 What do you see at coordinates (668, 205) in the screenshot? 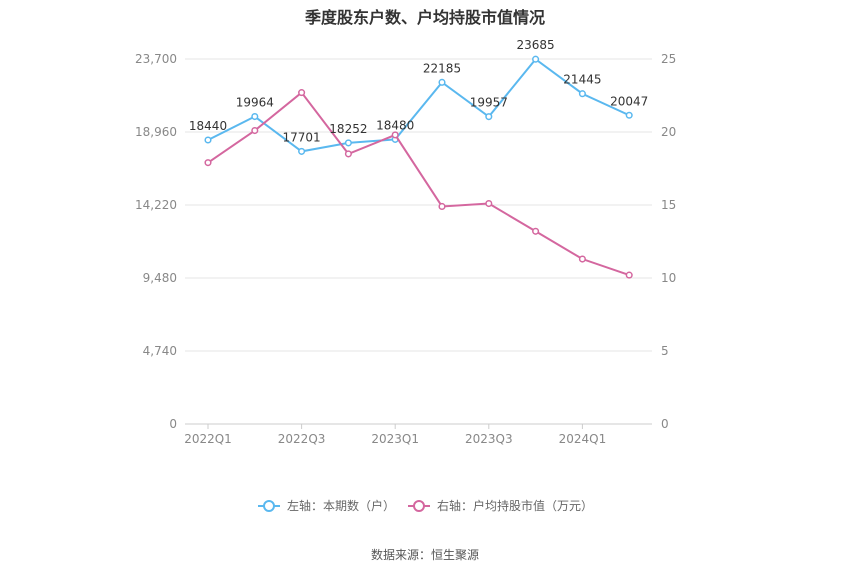
I see `right-axis-tick: 15` at bounding box center [668, 205].